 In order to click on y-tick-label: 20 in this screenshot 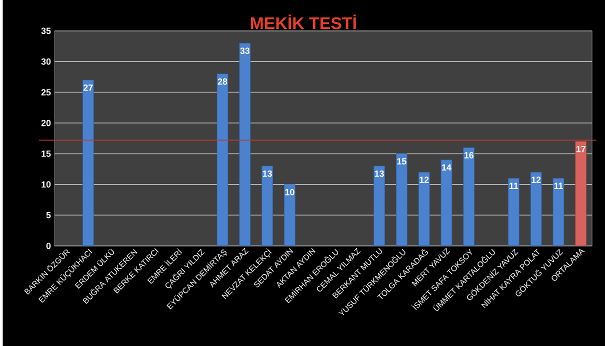, I will do `click(46, 123)`.